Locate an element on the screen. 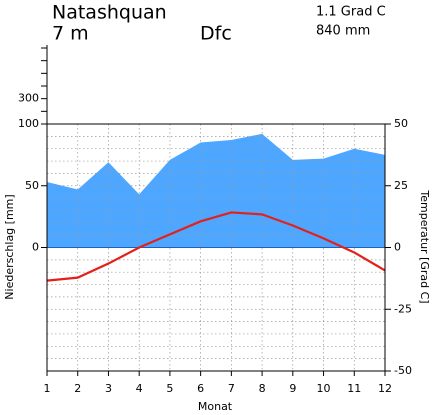 The image size is (436, 415). elevation: 7 m is located at coordinates (70, 34).